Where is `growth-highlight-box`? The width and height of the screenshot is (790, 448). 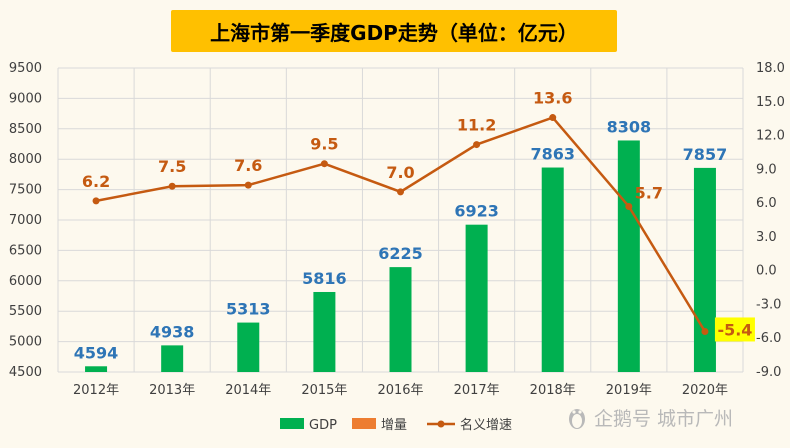 growth-highlight-box is located at coordinates (734, 329).